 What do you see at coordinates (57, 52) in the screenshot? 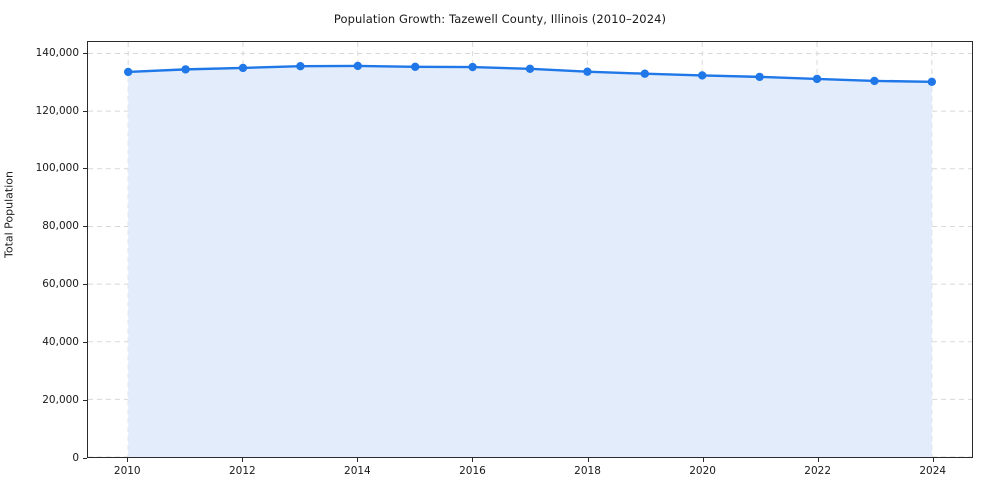
I see `y-tick-label: 140,000` at bounding box center [57, 52].